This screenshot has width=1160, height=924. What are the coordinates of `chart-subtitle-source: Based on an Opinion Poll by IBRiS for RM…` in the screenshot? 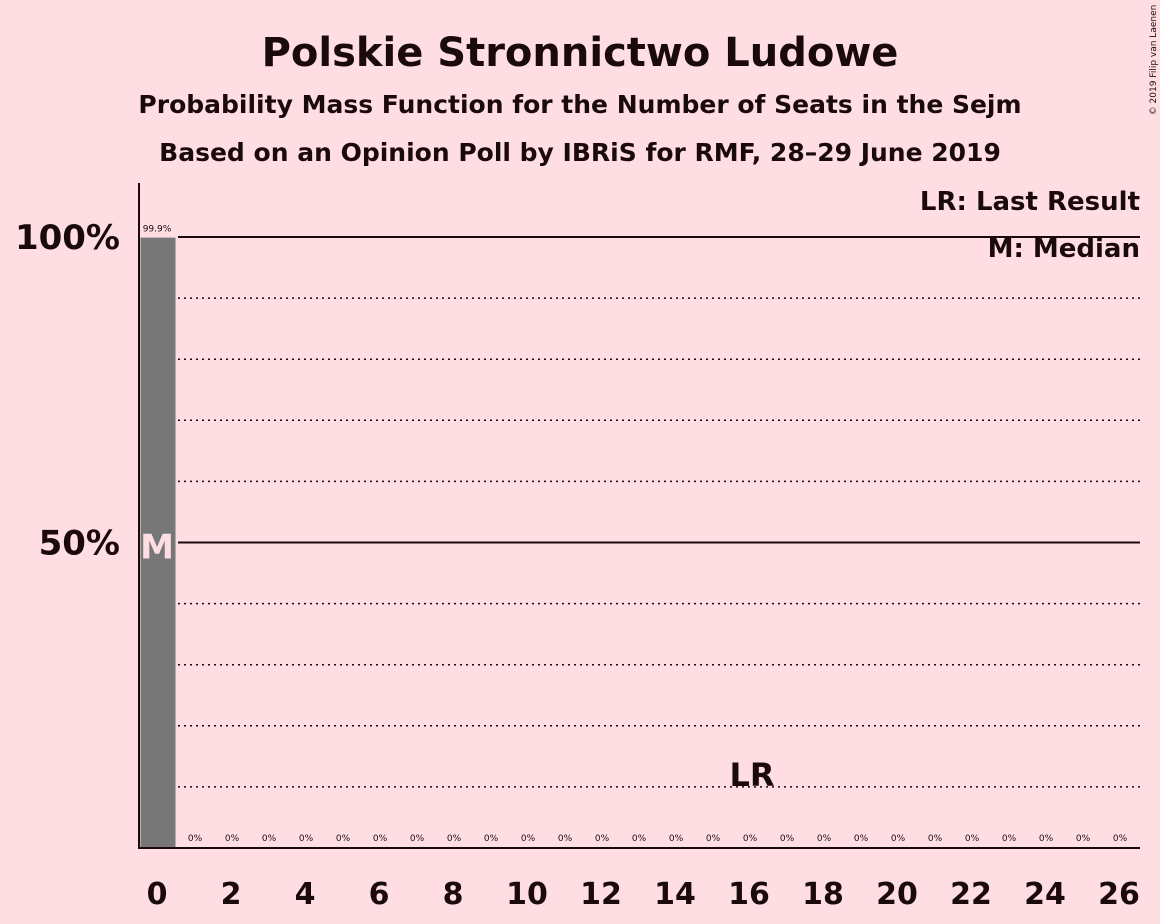 It's located at (580, 152).